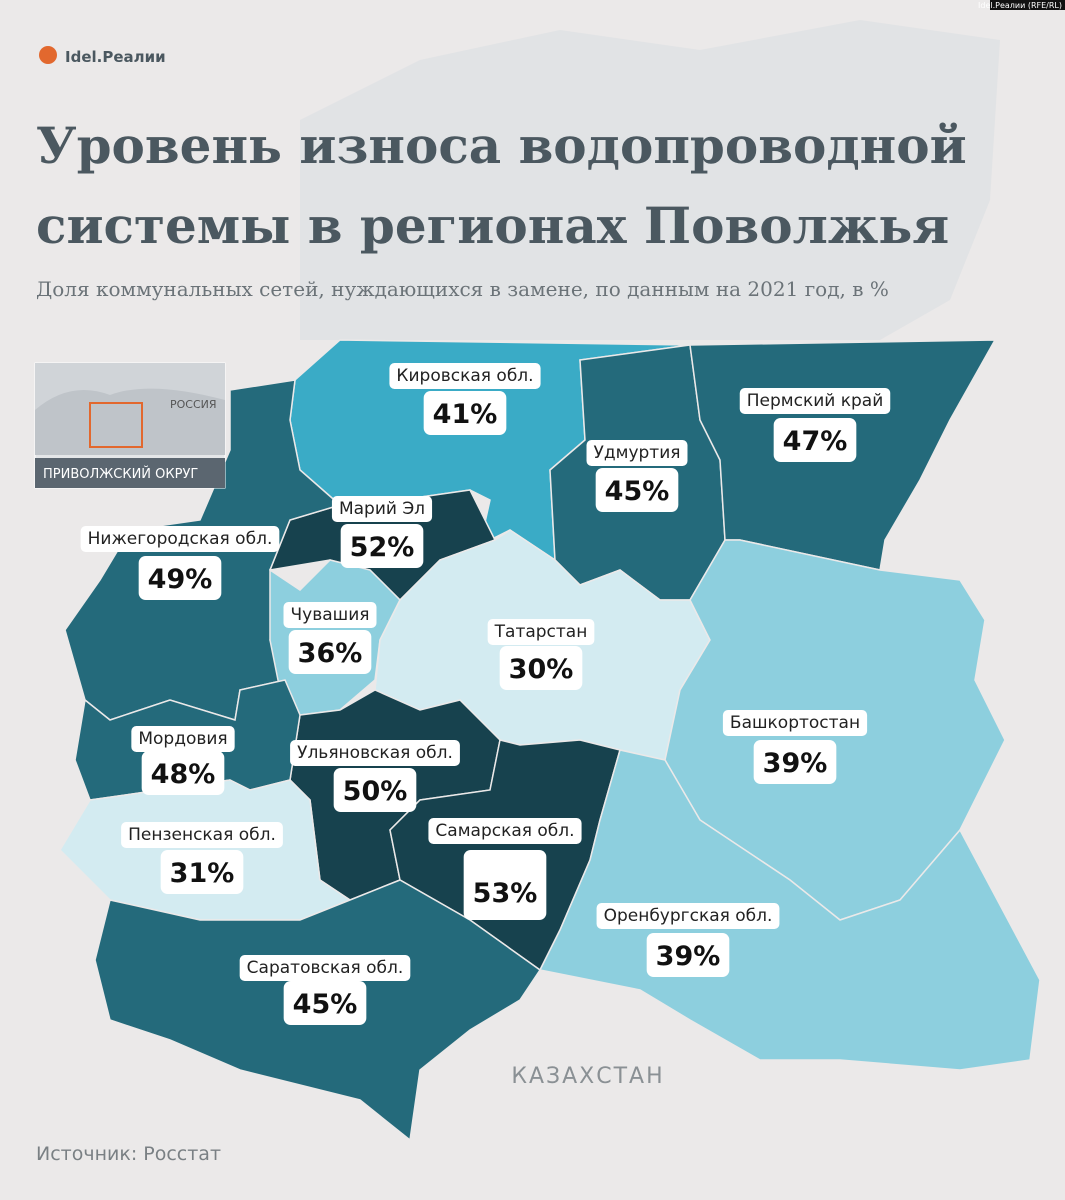 The width and height of the screenshot is (1065, 1200). What do you see at coordinates (193, 404) in the screenshot?
I see `inset-country: РОССИЯ` at bounding box center [193, 404].